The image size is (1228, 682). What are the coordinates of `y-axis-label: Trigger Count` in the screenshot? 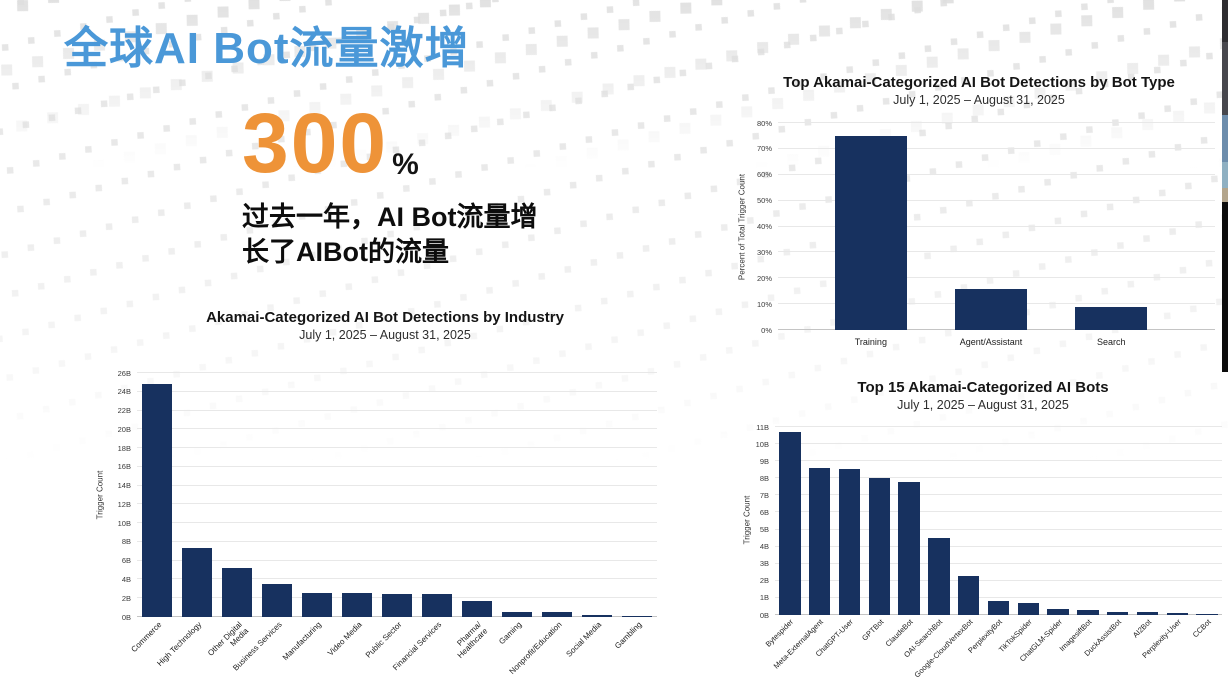 It's located at (100, 495).